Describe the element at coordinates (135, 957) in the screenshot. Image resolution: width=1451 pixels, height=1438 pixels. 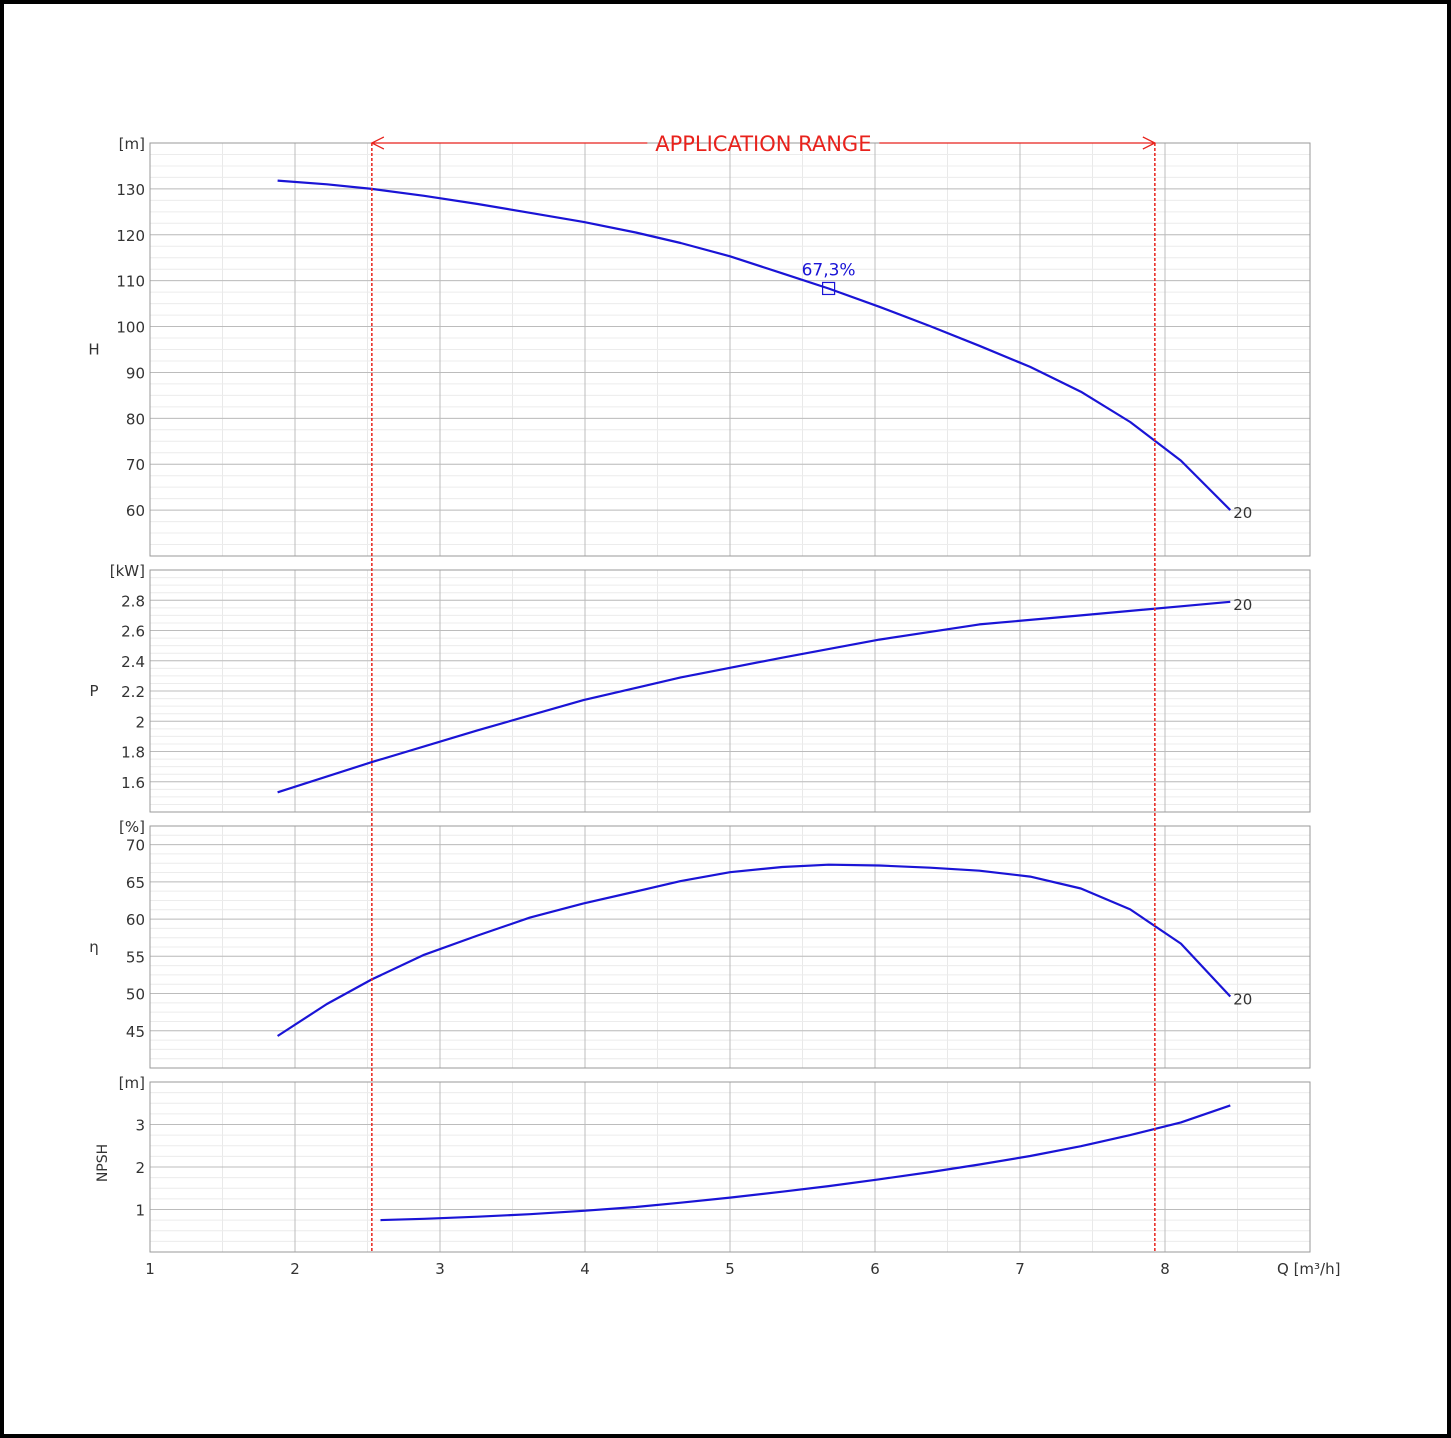
I see `y-tick-label: 55` at that location.